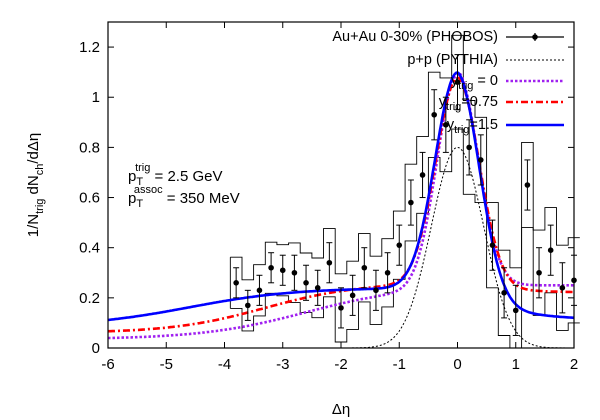 This screenshot has height=420, width=600. Describe the element at coordinates (175, 175) in the screenshot. I see `annotation-pt-trig: pTtrig = 2.5 GeV` at that location.